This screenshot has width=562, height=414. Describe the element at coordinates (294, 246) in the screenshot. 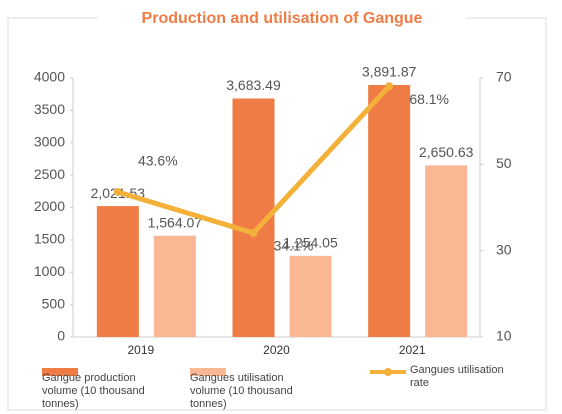

I see `line-value-label: 34.1%` at that location.